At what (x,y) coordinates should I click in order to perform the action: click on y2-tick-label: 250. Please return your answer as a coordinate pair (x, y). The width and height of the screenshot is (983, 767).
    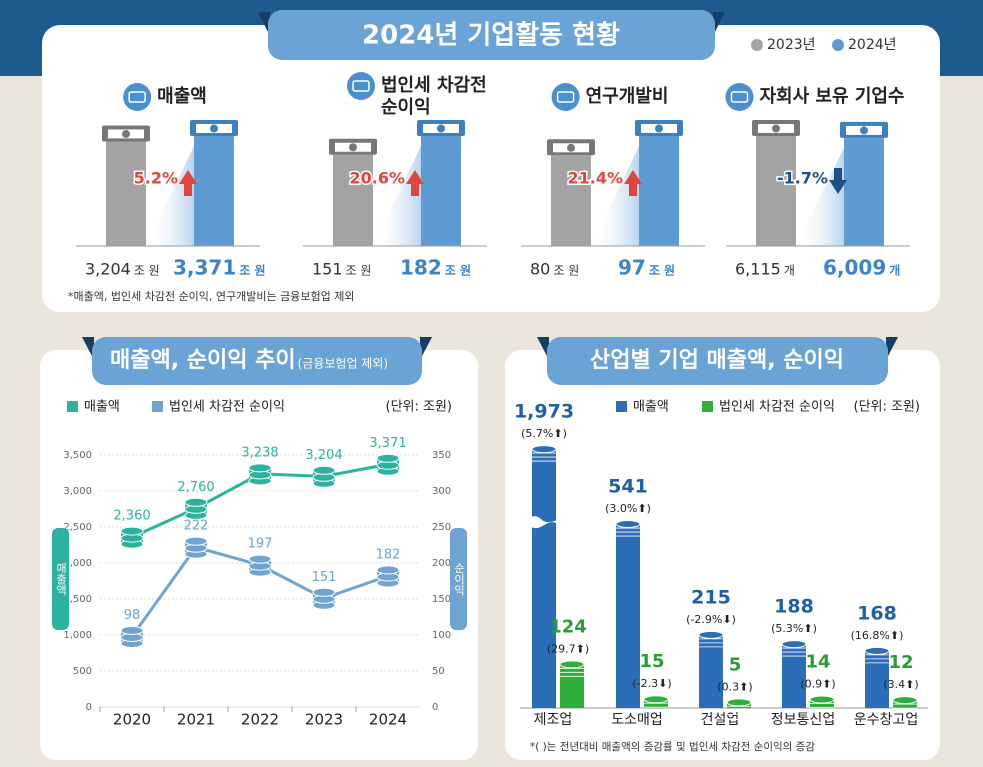
    Looking at the image, I should click on (441, 527).